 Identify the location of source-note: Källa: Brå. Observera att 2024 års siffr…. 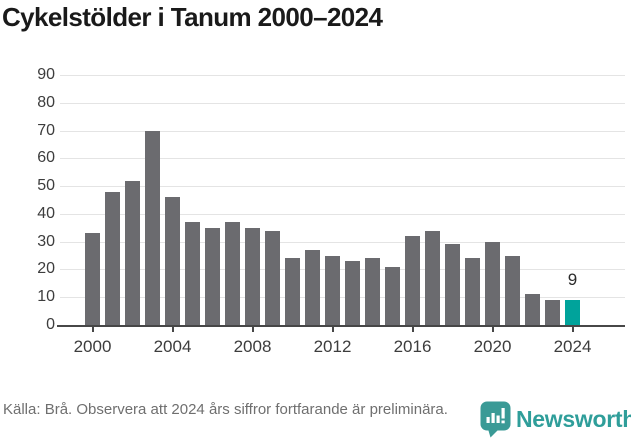
(225, 409).